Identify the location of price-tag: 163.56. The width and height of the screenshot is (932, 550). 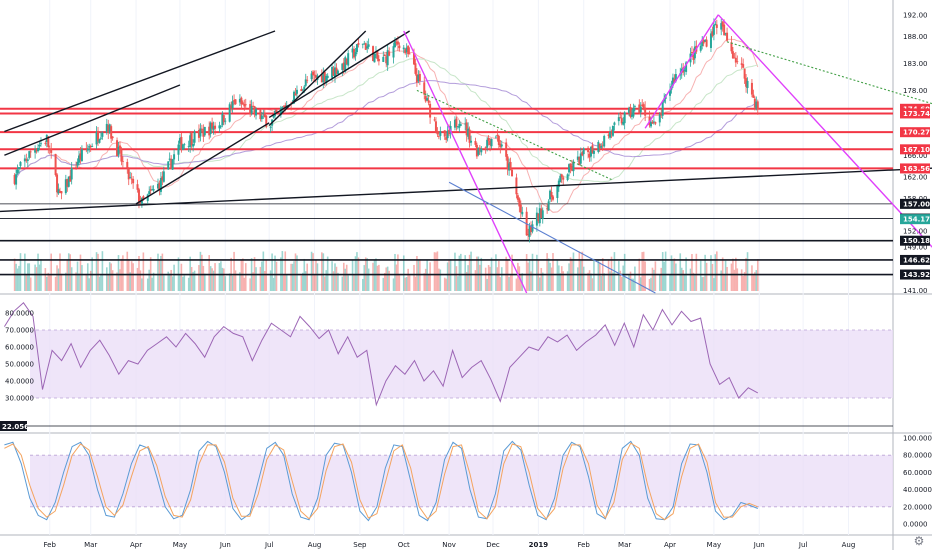
(915, 168).